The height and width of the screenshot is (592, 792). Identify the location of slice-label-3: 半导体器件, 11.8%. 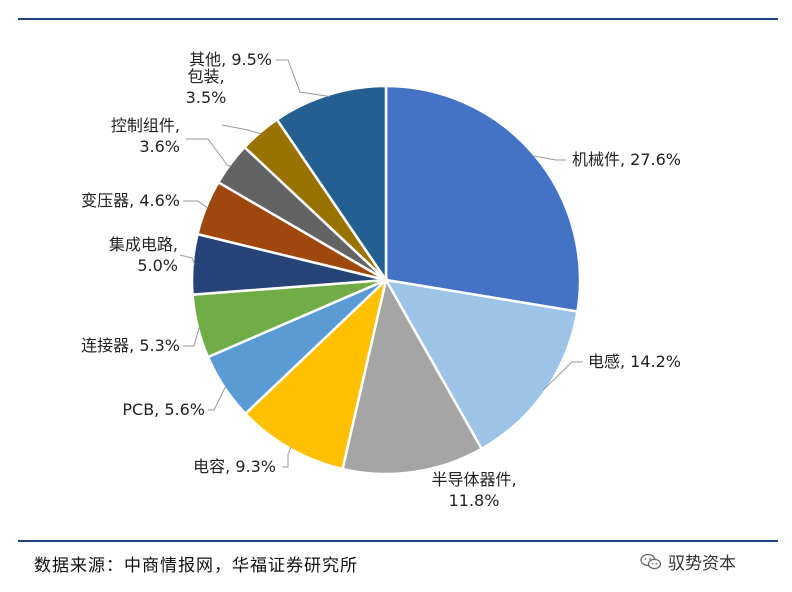
(473, 490).